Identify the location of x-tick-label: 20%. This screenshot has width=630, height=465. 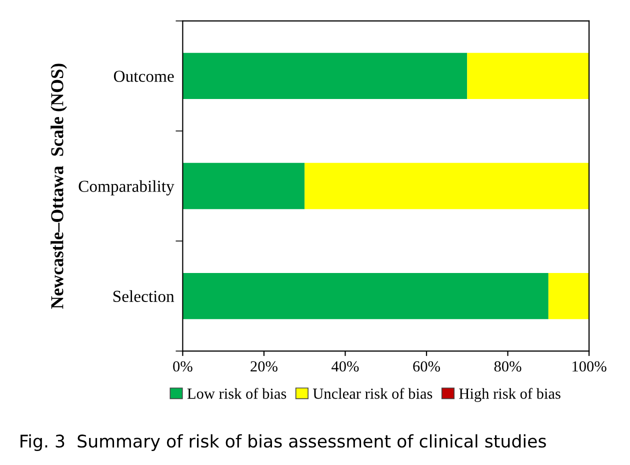
(264, 366).